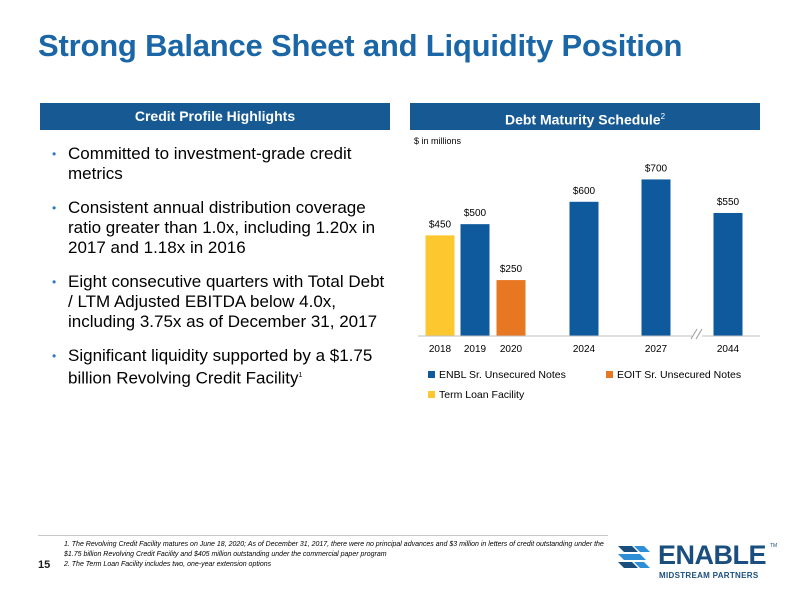 This screenshot has height=600, width=800. Describe the element at coordinates (709, 575) in the screenshot. I see `enable-logo-subtitle: MIDSTREAM PARTNERS` at that location.